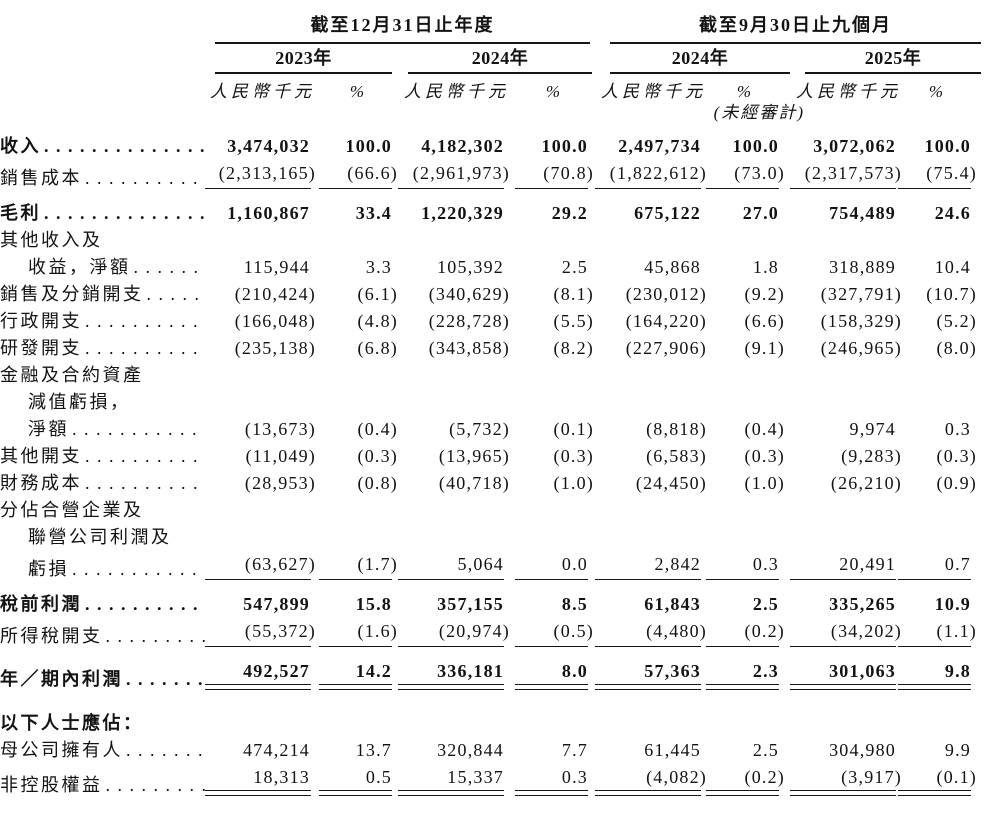  Describe the element at coordinates (548, 426) in the screenshot. I see `value-cell: (0.1)` at that location.